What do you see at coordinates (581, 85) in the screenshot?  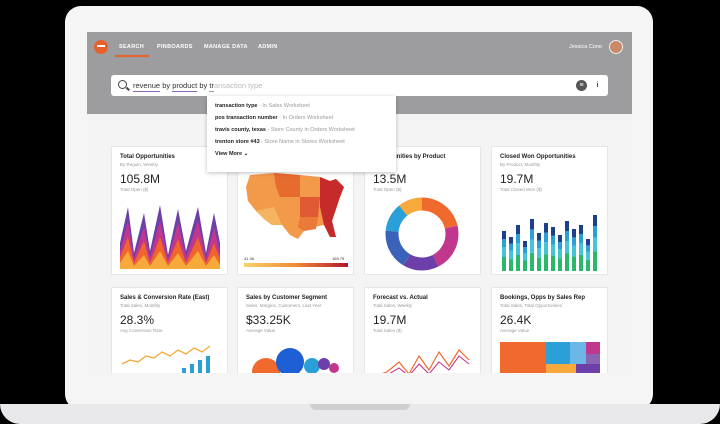 I see `database-icon: ≡` at bounding box center [581, 85].